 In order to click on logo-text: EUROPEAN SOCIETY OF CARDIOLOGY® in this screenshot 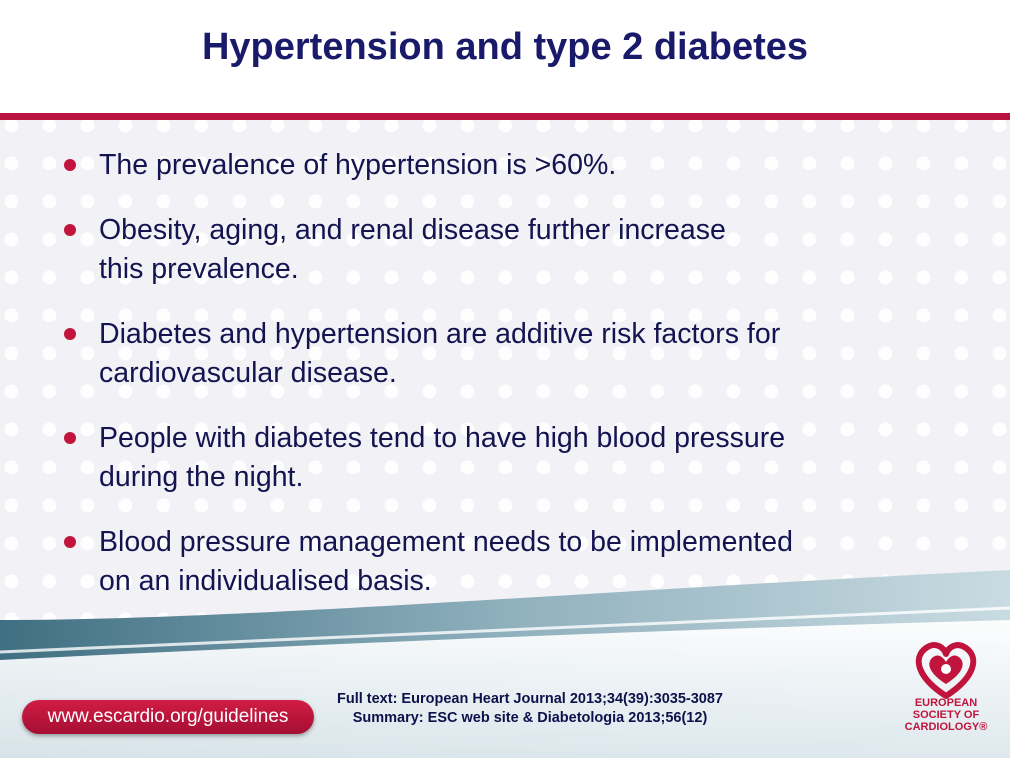, I will do `click(946, 715)`.